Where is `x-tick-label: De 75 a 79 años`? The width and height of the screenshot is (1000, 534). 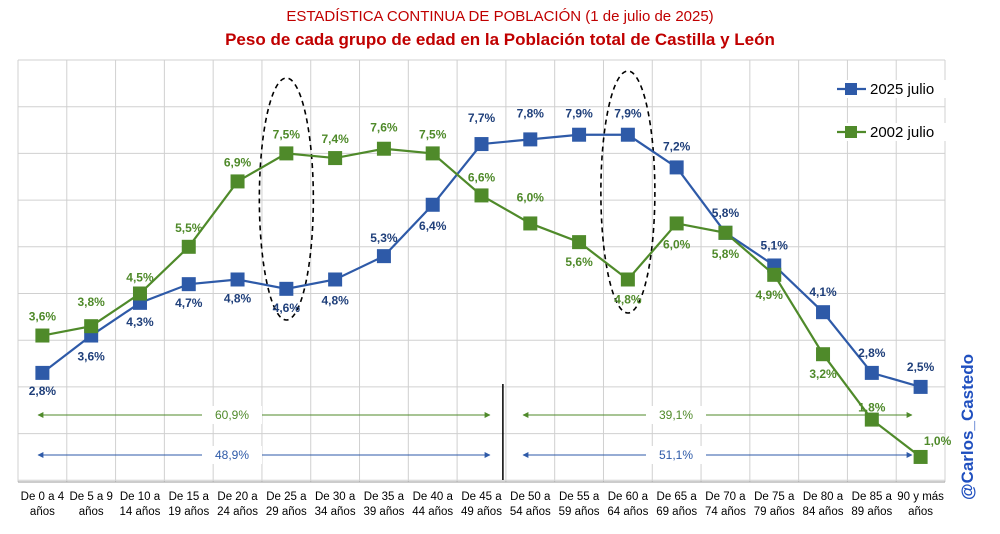 x-tick-label: De 75 a 79 años is located at coordinates (774, 504).